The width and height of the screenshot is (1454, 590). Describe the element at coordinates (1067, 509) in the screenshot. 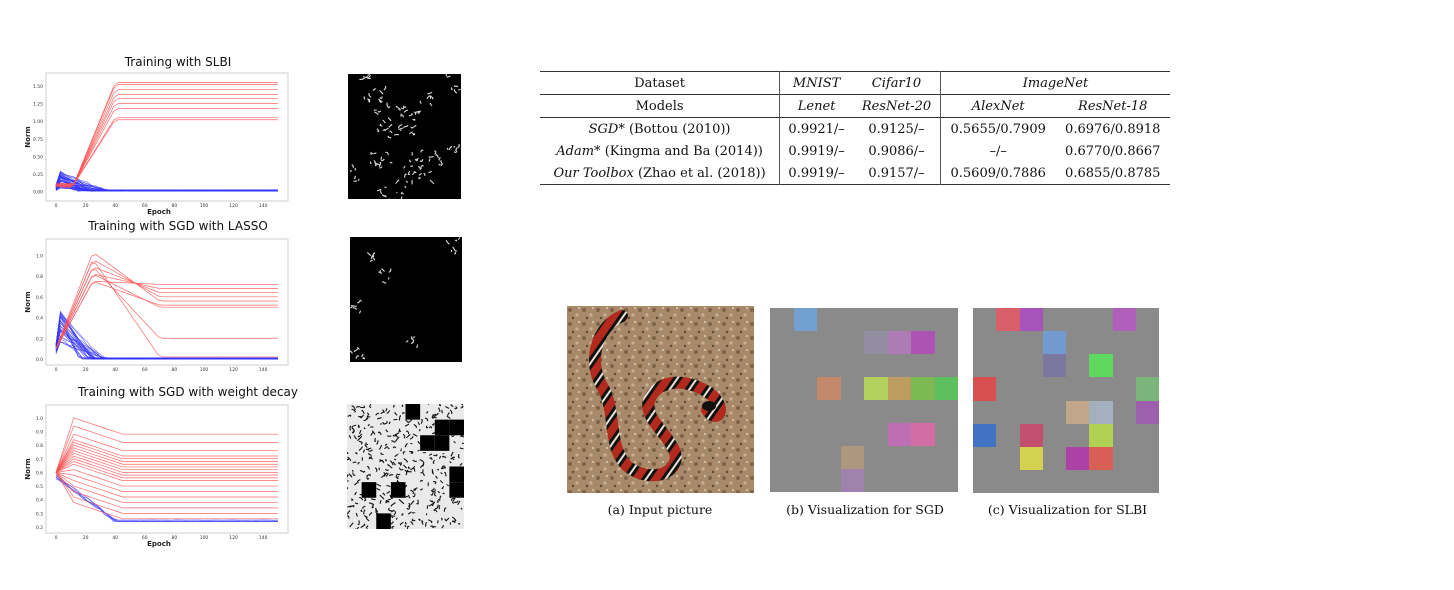

I see `caption-visualization-slbi: (c) Visualization for SLBI` at that location.